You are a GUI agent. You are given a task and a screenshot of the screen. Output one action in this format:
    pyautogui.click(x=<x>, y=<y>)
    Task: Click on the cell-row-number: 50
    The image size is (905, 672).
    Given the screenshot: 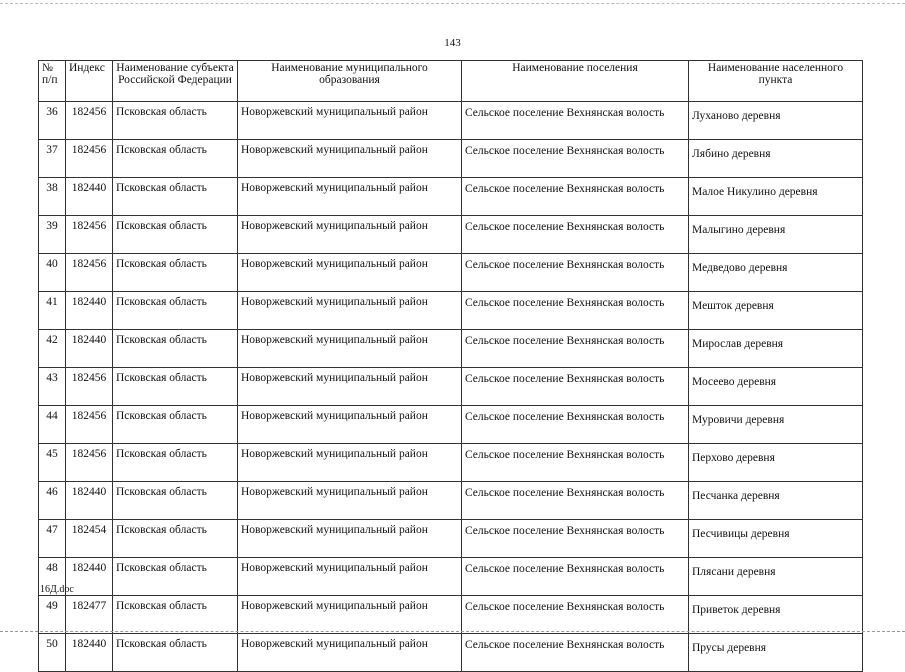 What is the action you would take?
    pyautogui.click(x=52, y=652)
    